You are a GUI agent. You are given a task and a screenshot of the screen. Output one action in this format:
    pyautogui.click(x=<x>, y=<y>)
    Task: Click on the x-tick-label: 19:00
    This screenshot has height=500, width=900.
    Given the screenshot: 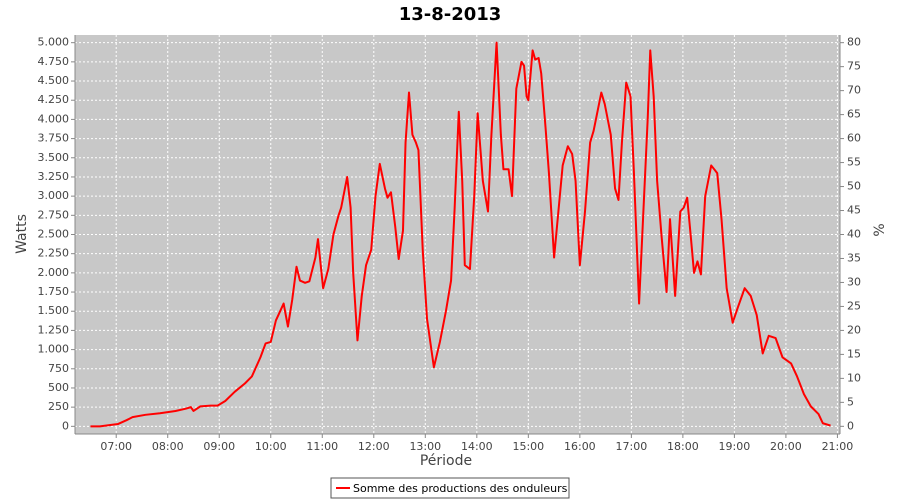 What is the action you would take?
    pyautogui.click(x=735, y=446)
    